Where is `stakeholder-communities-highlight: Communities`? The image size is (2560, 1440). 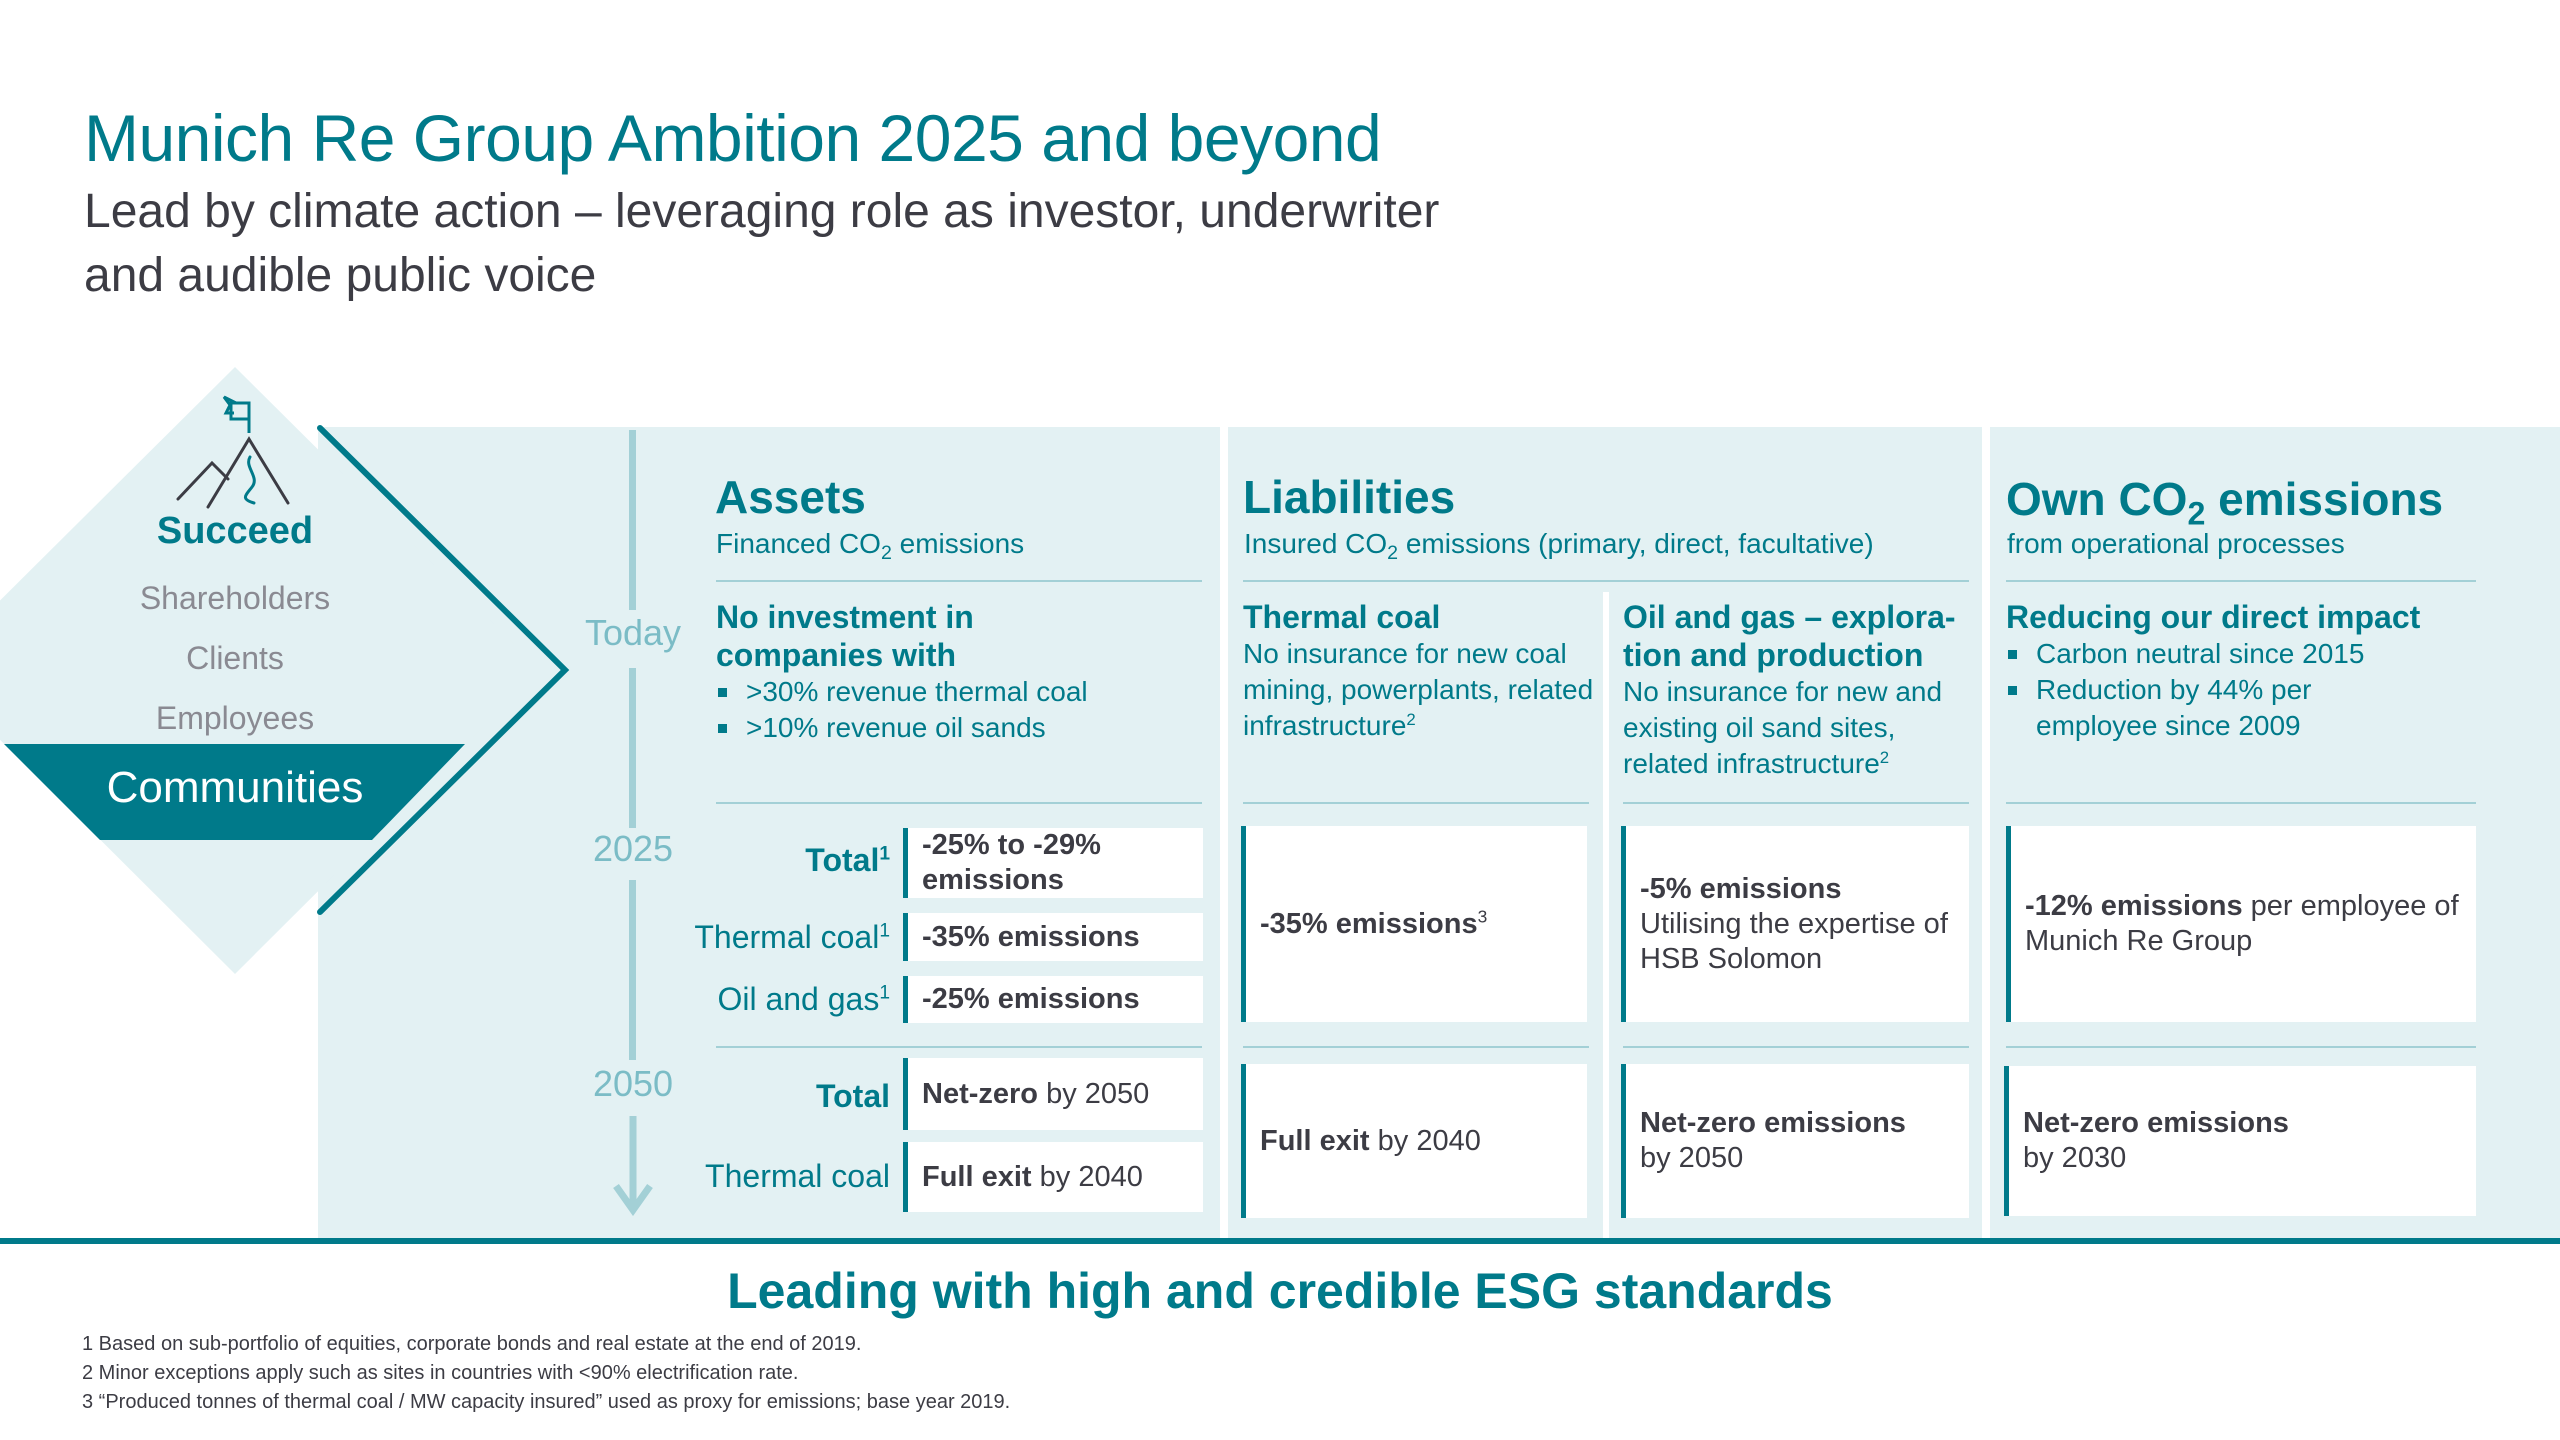 stakeholder-communities-highlight: Communities is located at coordinates (235, 787).